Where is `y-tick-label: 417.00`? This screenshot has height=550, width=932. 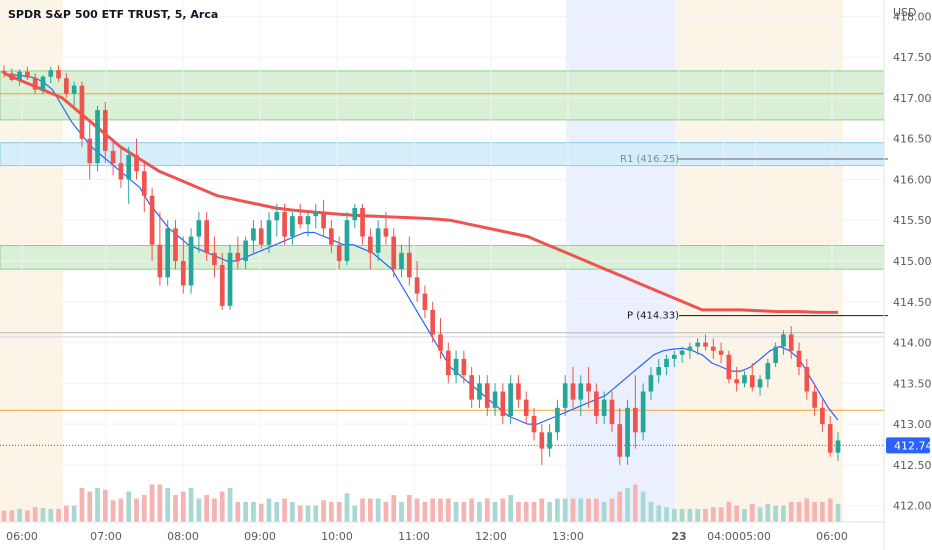 y-tick-label: 417.00 is located at coordinates (912, 98).